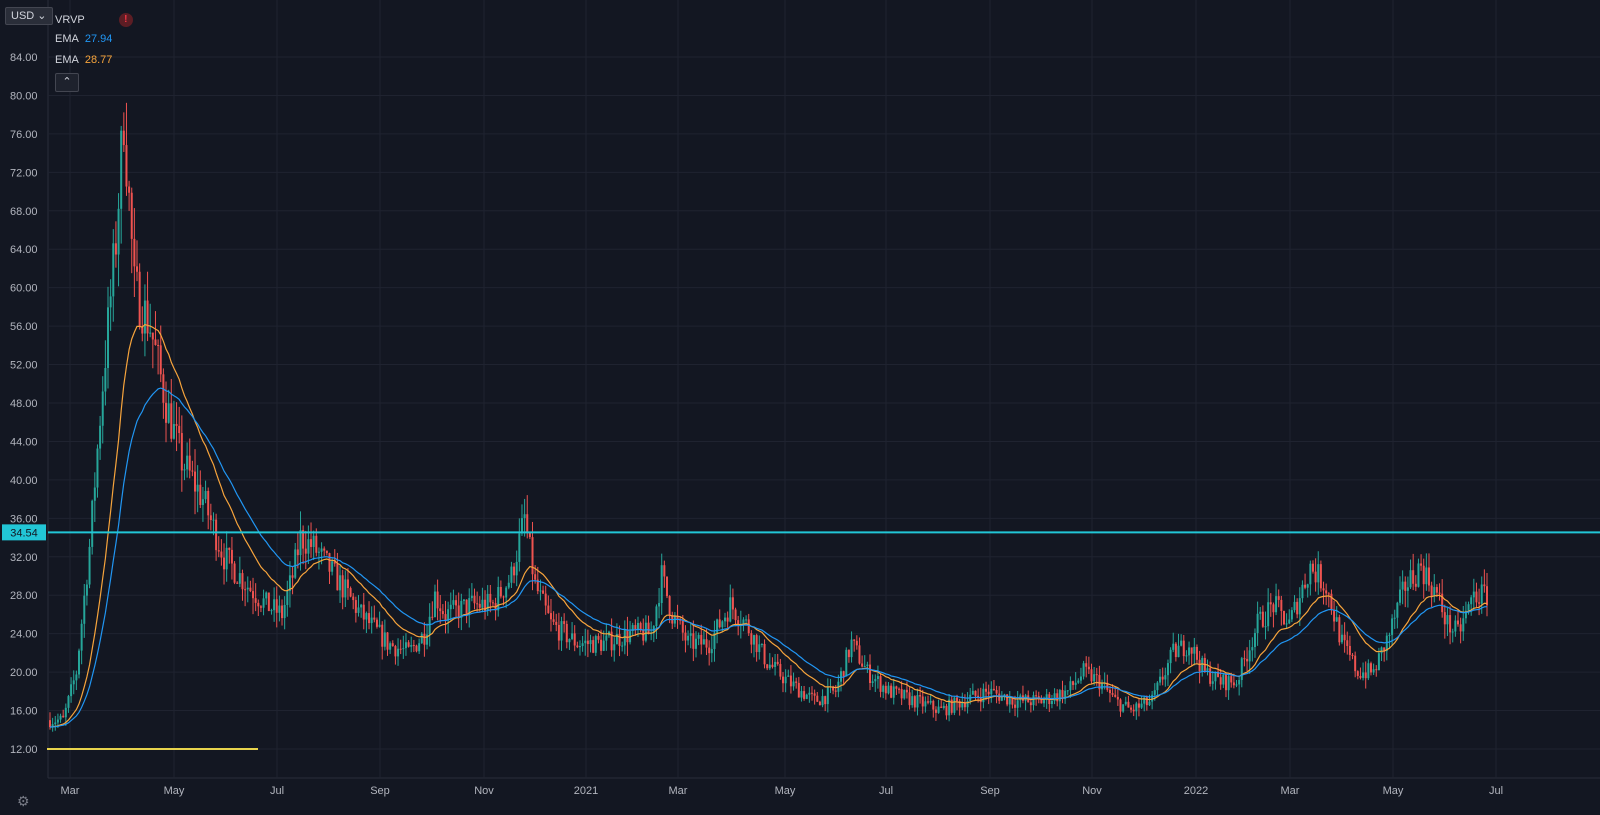 The width and height of the screenshot is (1600, 815). Describe the element at coordinates (67, 39) in the screenshot. I see `legend-ema-fast-name: EMA` at that location.